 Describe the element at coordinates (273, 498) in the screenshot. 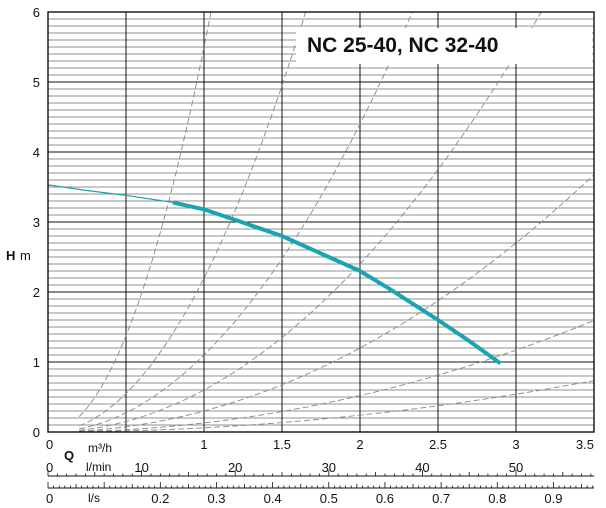

I see `x-tick-label-ls: 0.4` at that location.